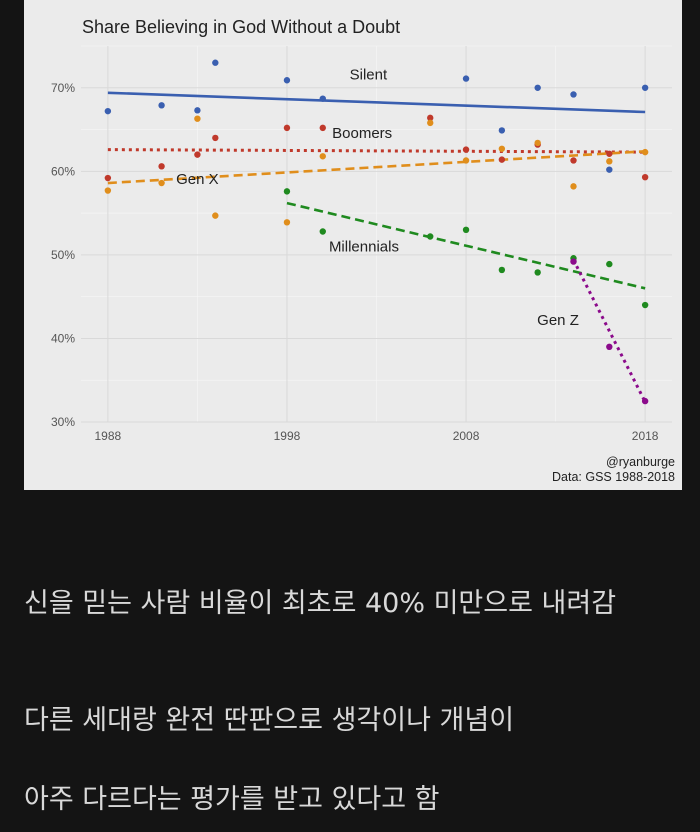 The width and height of the screenshot is (700, 832). What do you see at coordinates (466, 245) in the screenshot?
I see `trendline-millennials` at bounding box center [466, 245].